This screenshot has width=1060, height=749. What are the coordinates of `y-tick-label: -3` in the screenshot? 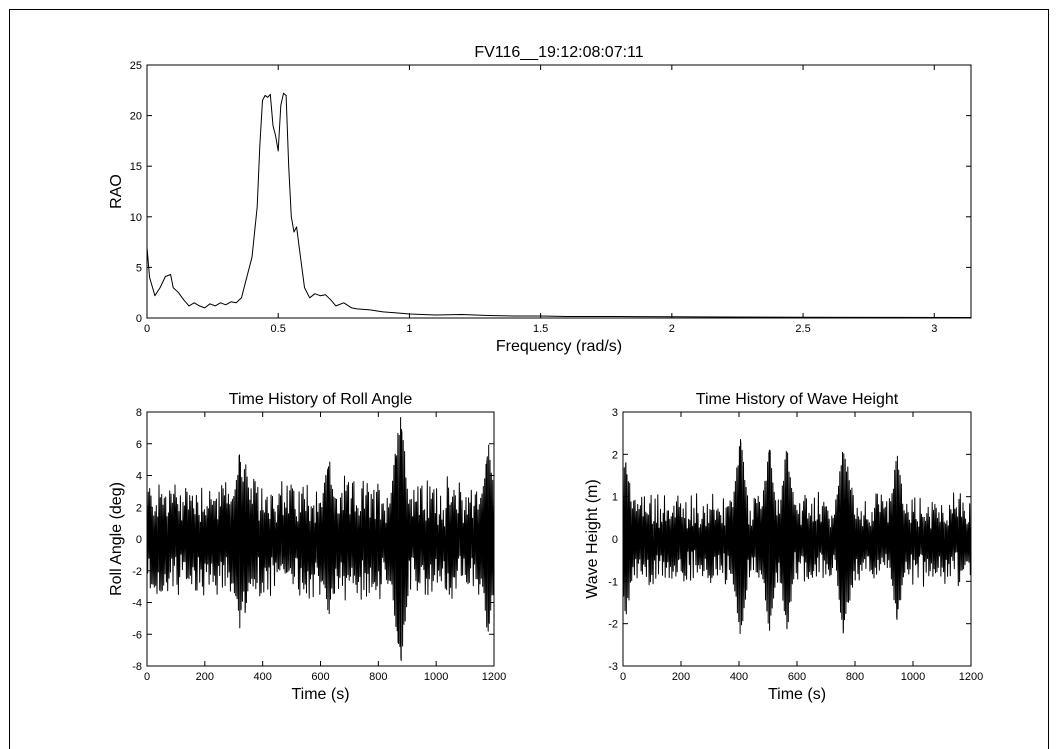 It's located at (613, 667).